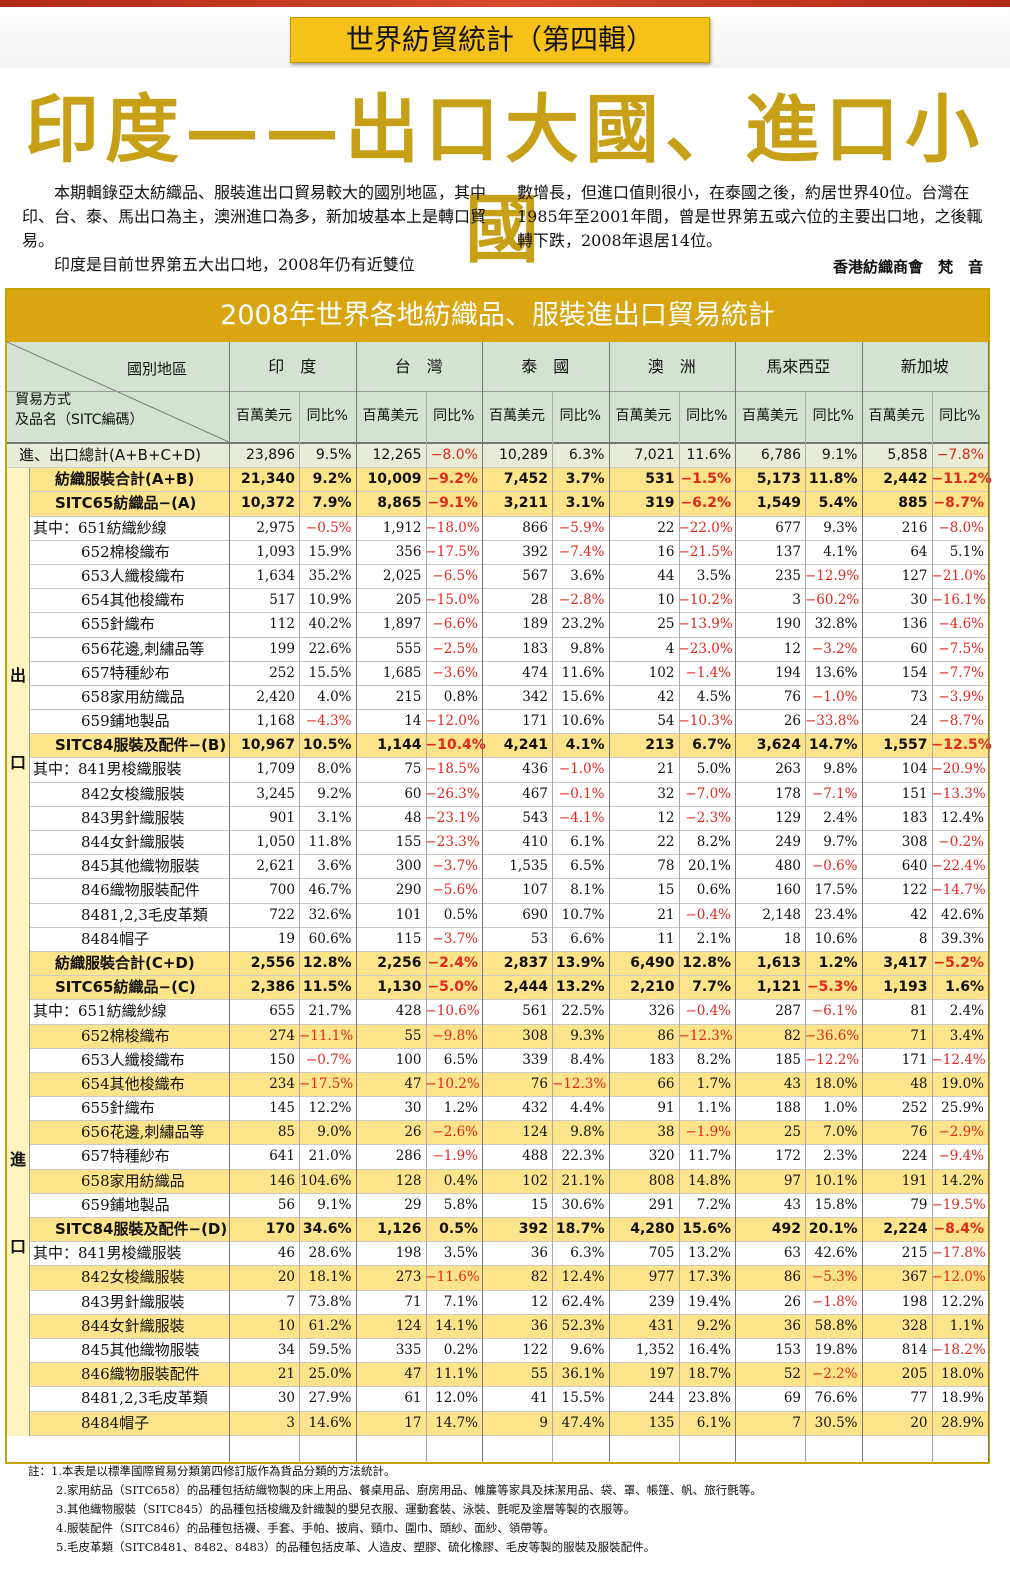 The image size is (1010, 1574). Describe the element at coordinates (133, 600) in the screenshot. I see `row-label: 654其他梭織布` at that location.